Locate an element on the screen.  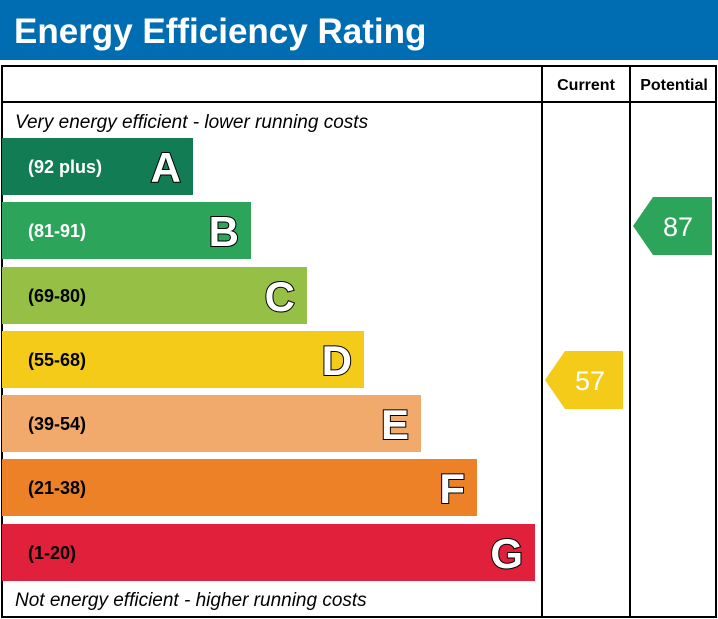
band-range-label: (92 plus) is located at coordinates (65, 167).